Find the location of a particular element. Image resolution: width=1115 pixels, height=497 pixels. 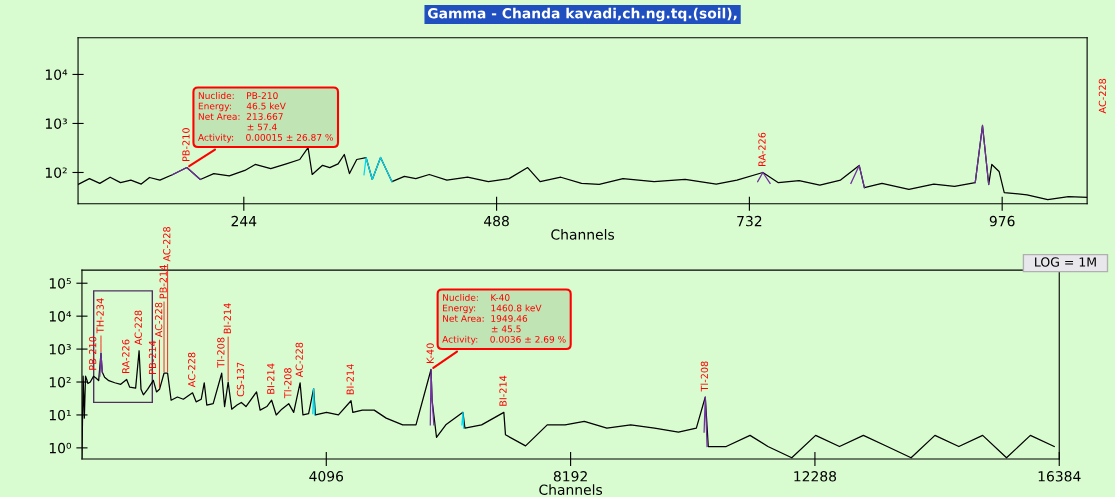

x-tick-label: 488 is located at coordinates (496, 221).